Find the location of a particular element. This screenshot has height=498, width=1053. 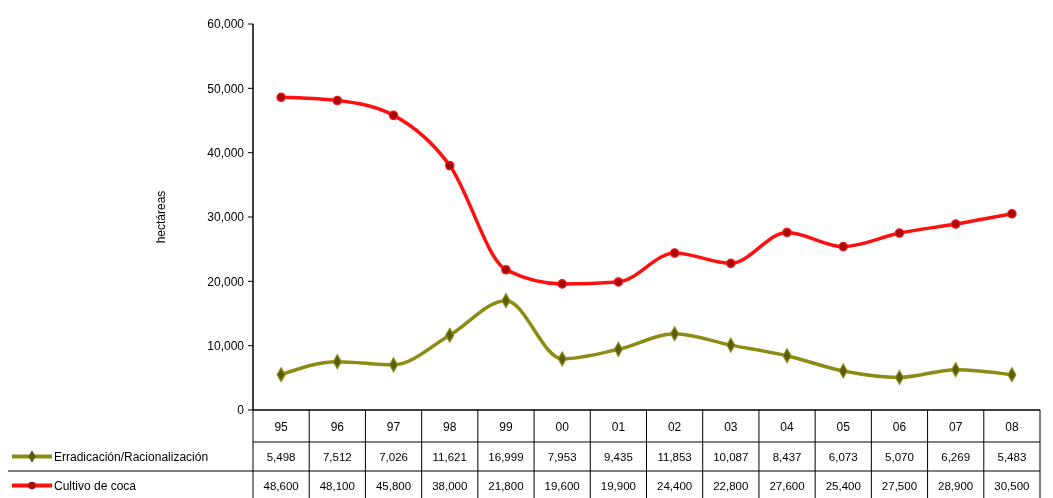

data-label: 27,600 is located at coordinates (787, 485).